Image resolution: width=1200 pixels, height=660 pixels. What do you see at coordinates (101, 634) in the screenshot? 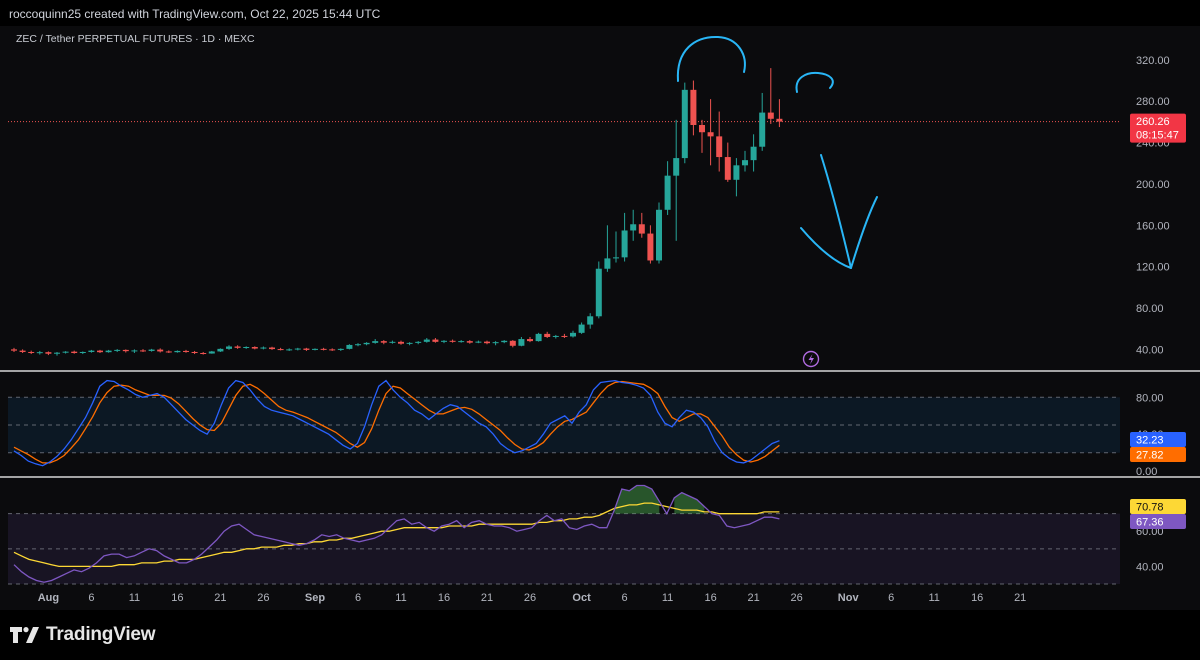
I see `logo-wordmark: TradingView` at bounding box center [101, 634].